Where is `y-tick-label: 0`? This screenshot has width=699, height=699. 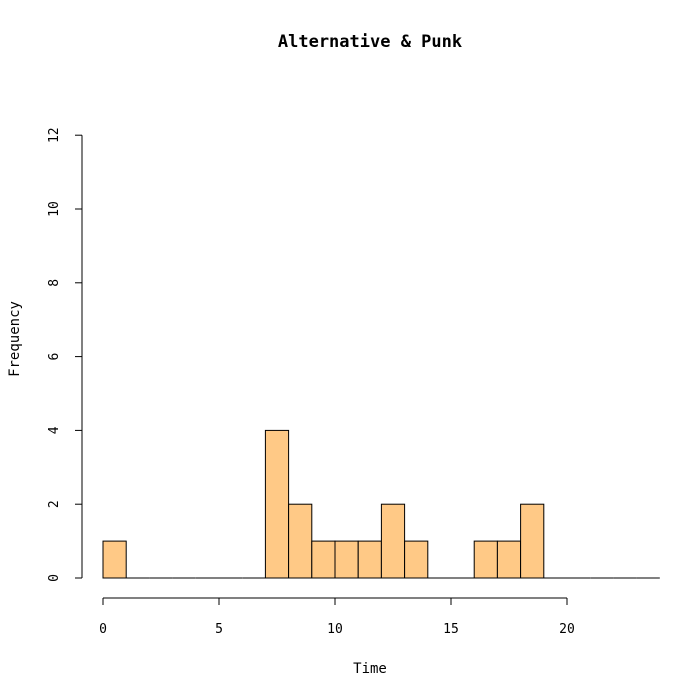 y-tick-label: 0 is located at coordinates (54, 578).